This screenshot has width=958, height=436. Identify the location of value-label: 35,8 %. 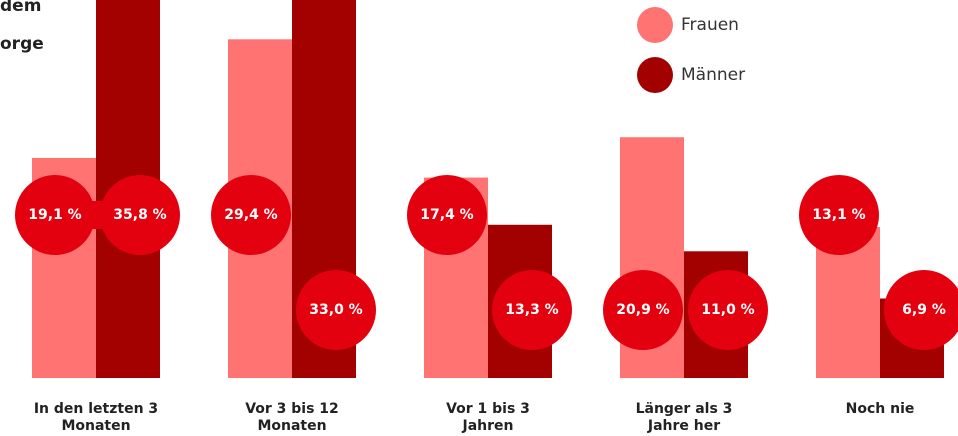
(139, 215).